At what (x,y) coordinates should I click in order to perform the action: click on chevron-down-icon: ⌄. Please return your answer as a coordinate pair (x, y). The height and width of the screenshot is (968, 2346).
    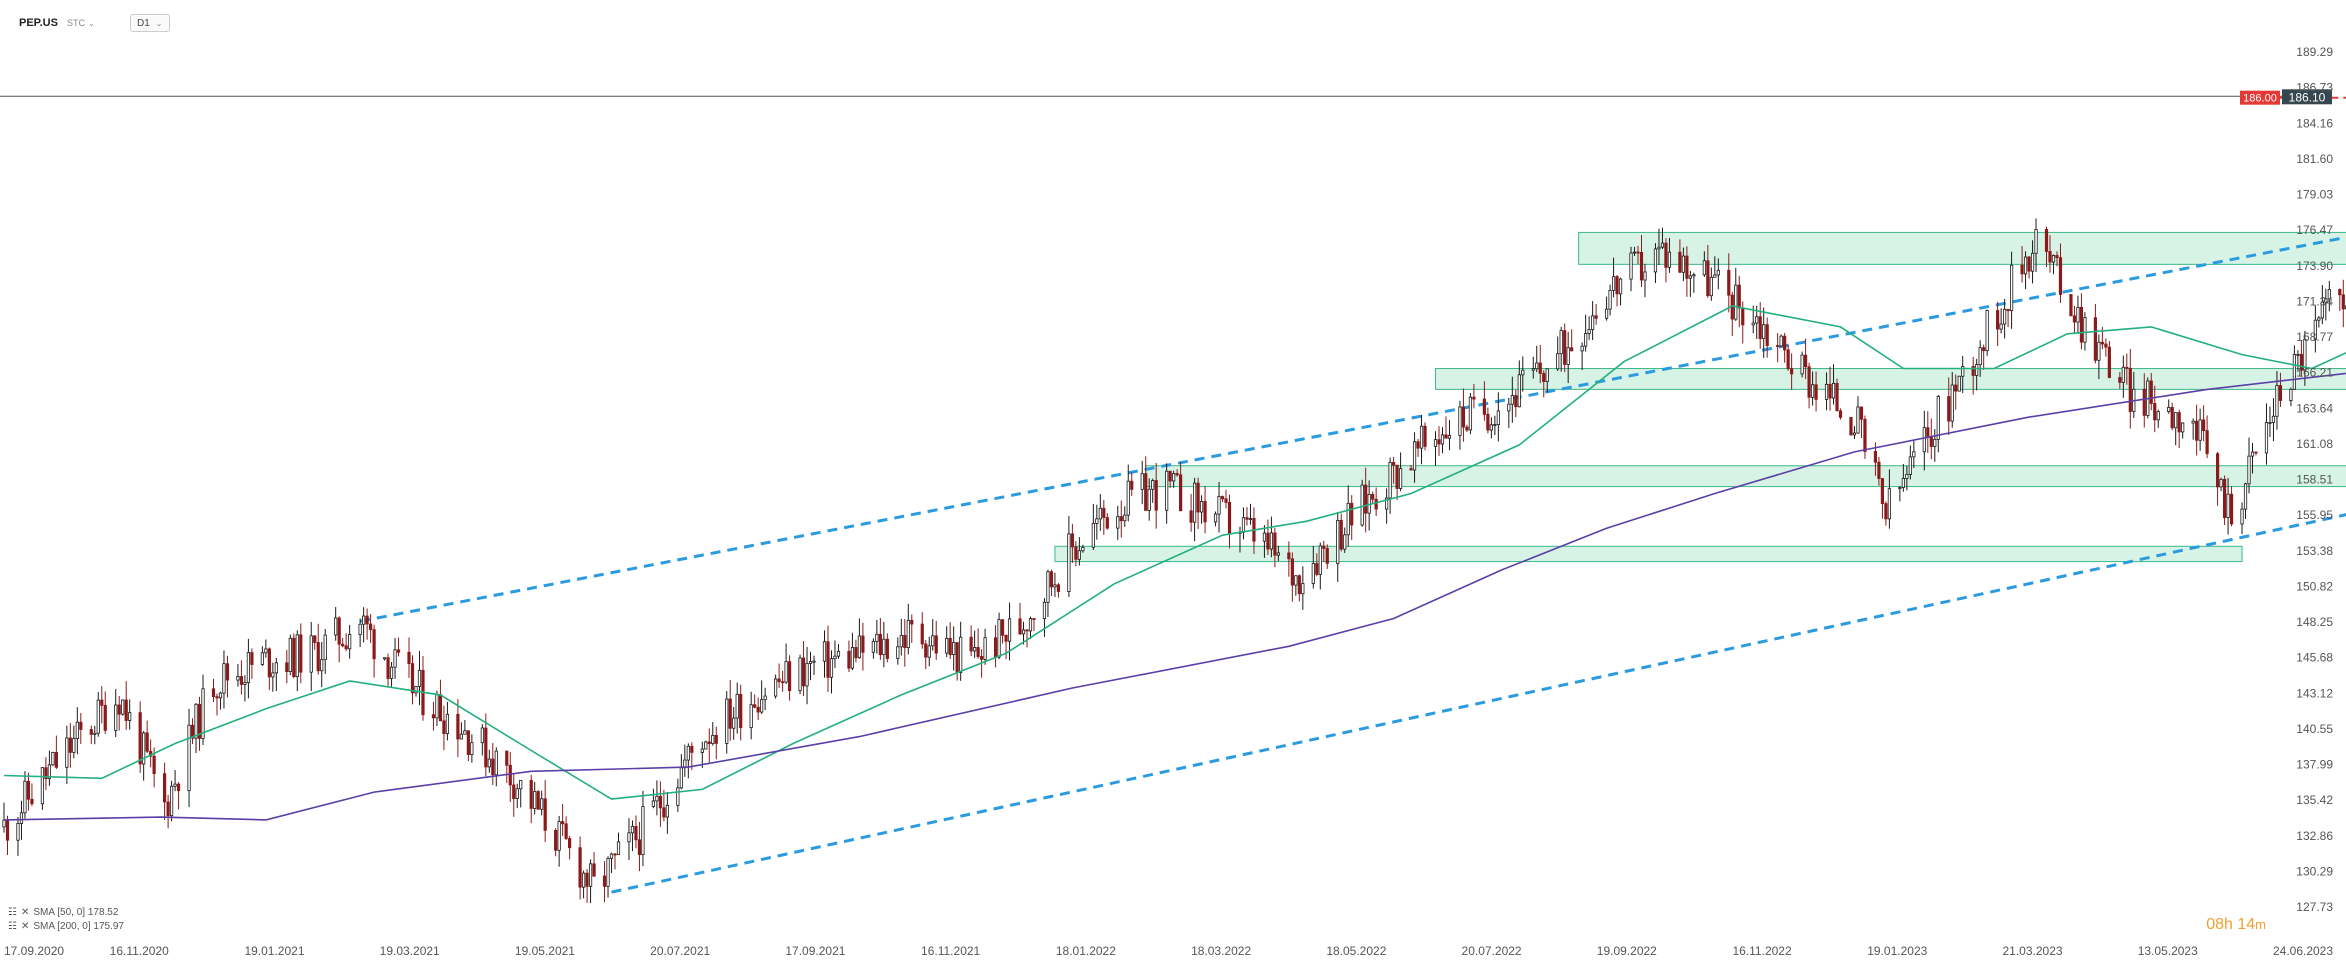
    Looking at the image, I should click on (91, 23).